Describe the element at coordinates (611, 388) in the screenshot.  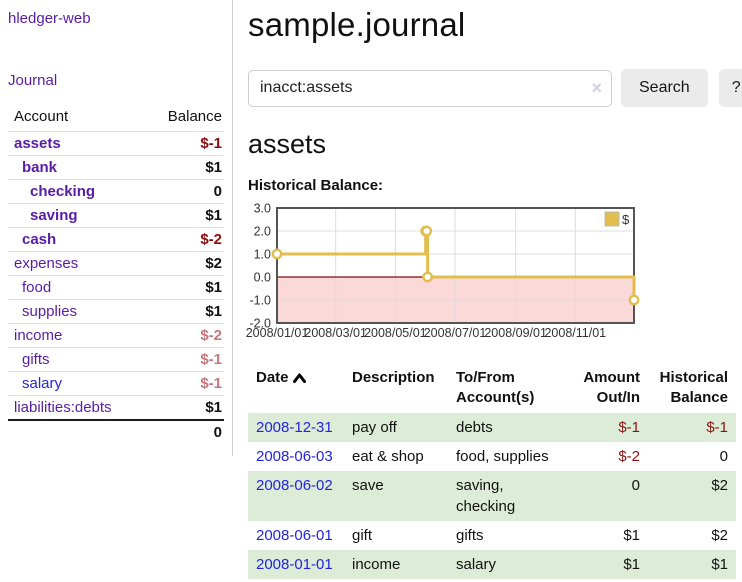
I see `register-header-amount: Amount Out/In` at that location.